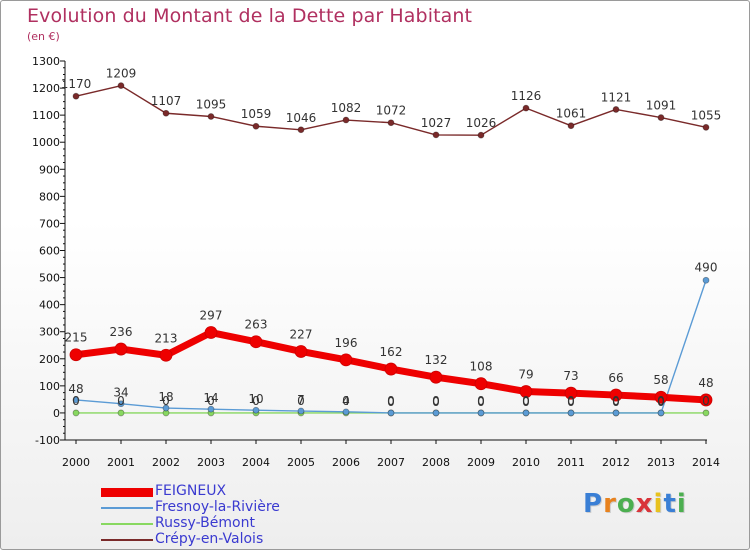 This screenshot has height=550, width=750. Describe the element at coordinates (211, 104) in the screenshot. I see `data-label-crepy-en-valois: 1095` at that location.